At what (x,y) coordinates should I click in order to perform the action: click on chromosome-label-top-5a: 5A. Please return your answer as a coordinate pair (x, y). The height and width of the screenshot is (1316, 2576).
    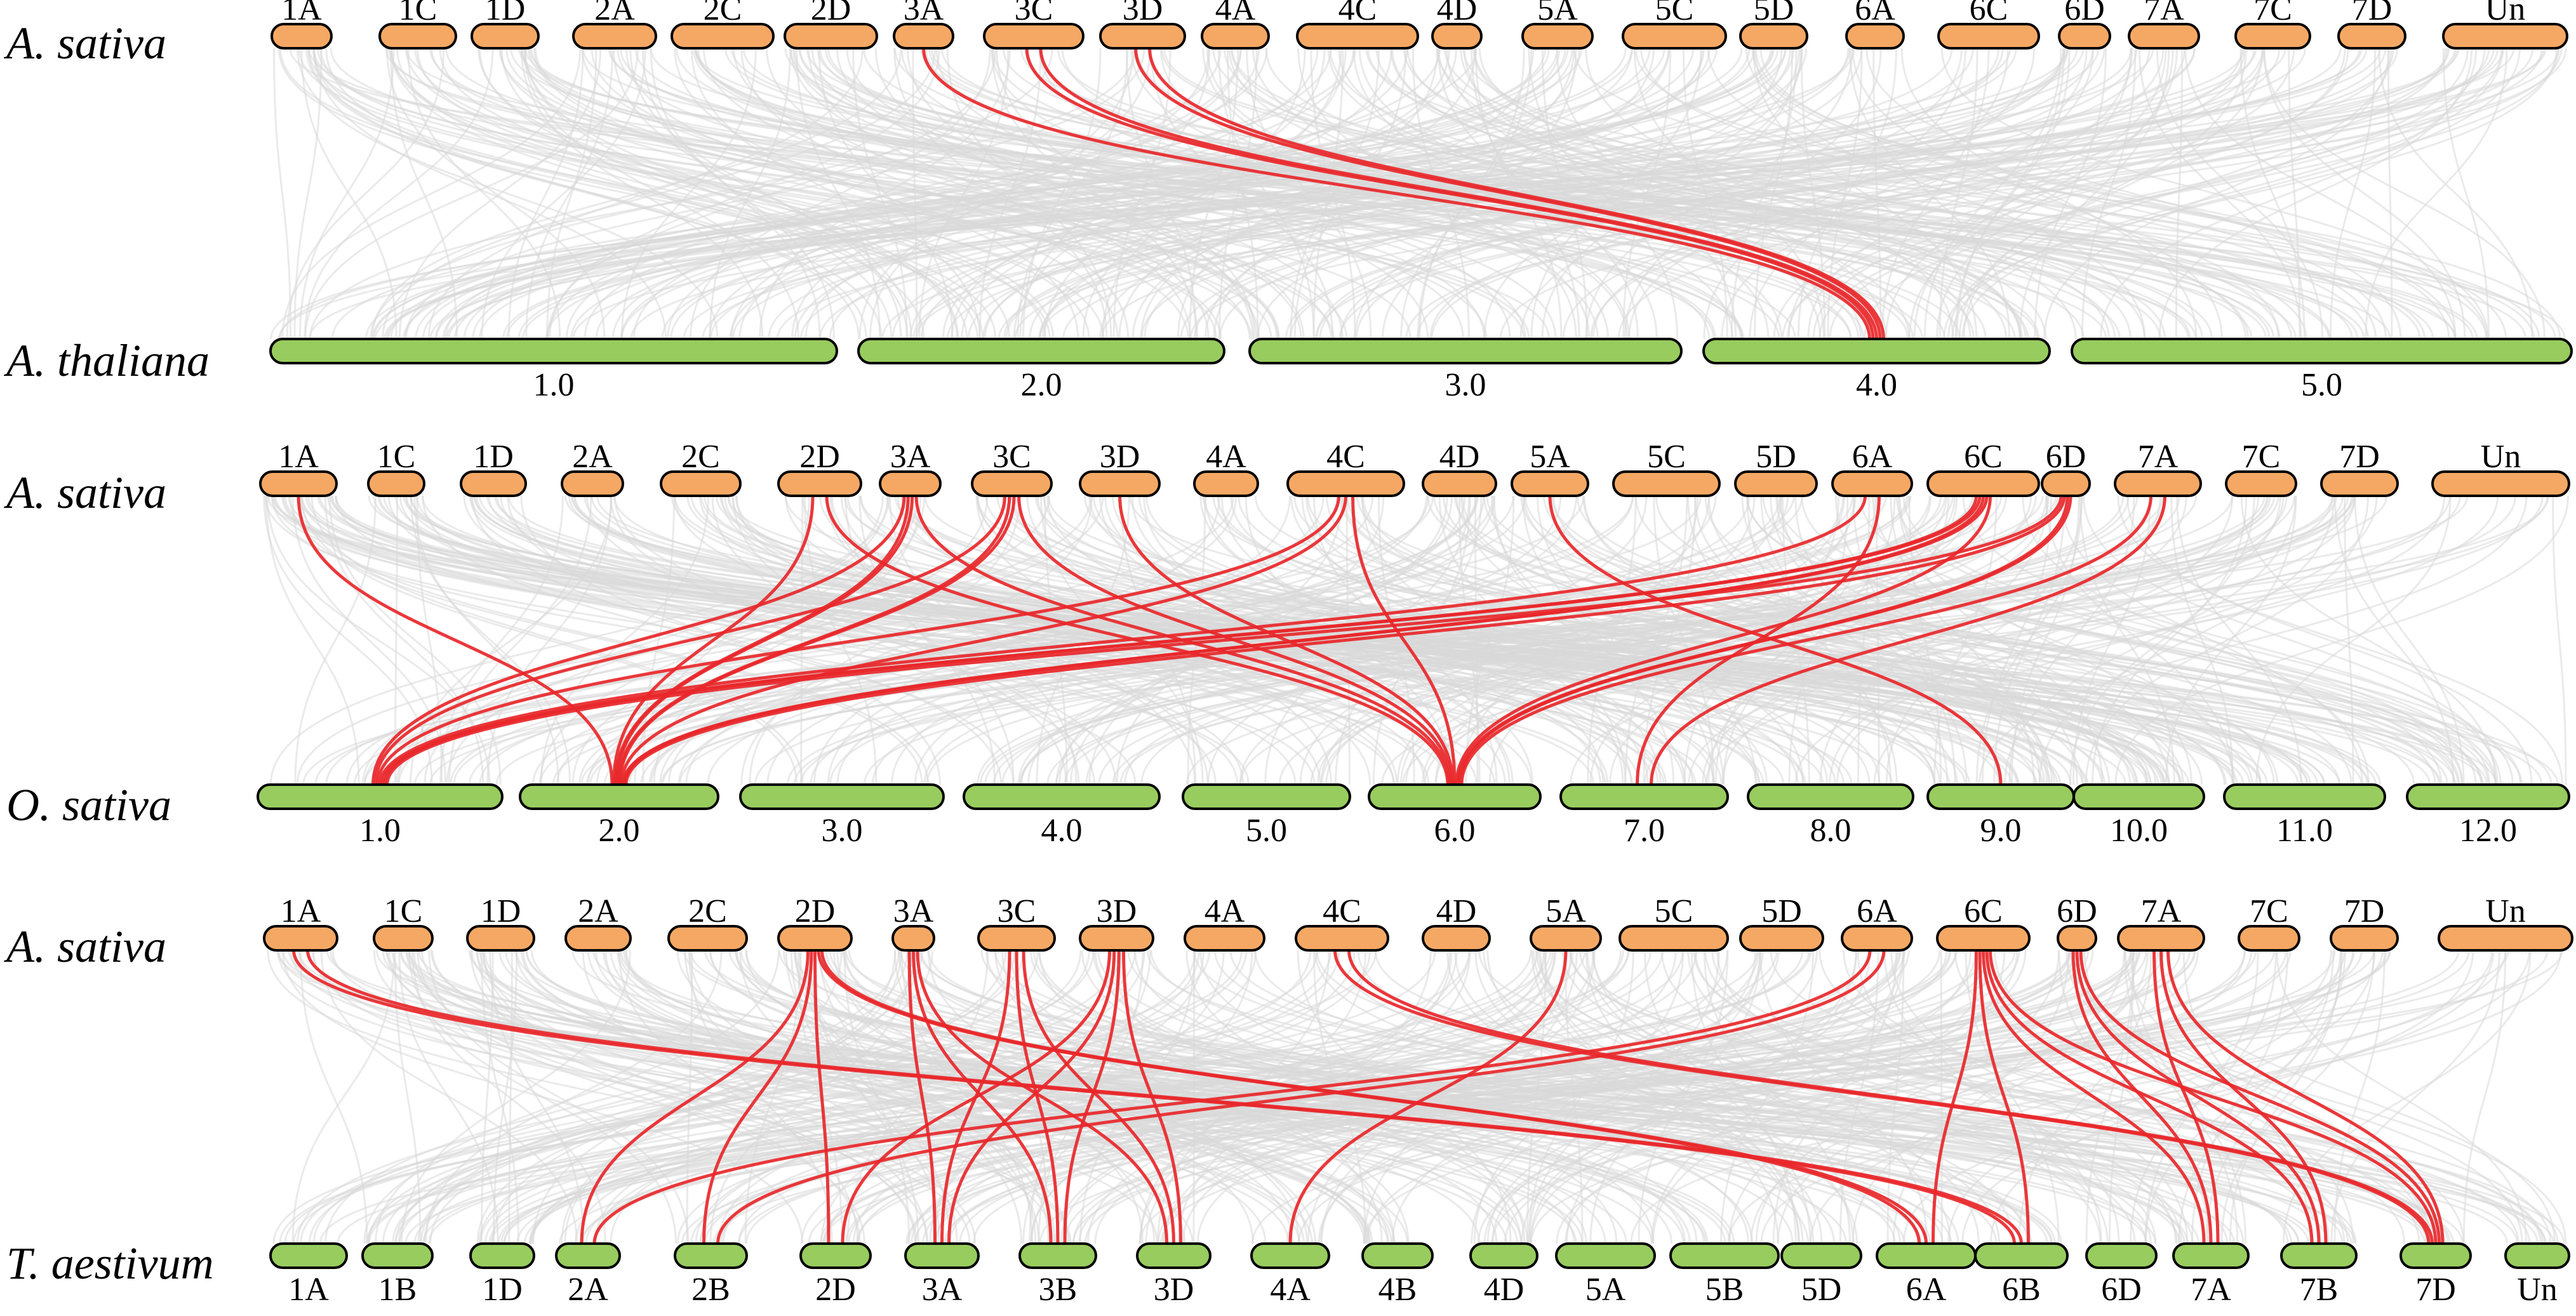
    Looking at the image, I should click on (1566, 911).